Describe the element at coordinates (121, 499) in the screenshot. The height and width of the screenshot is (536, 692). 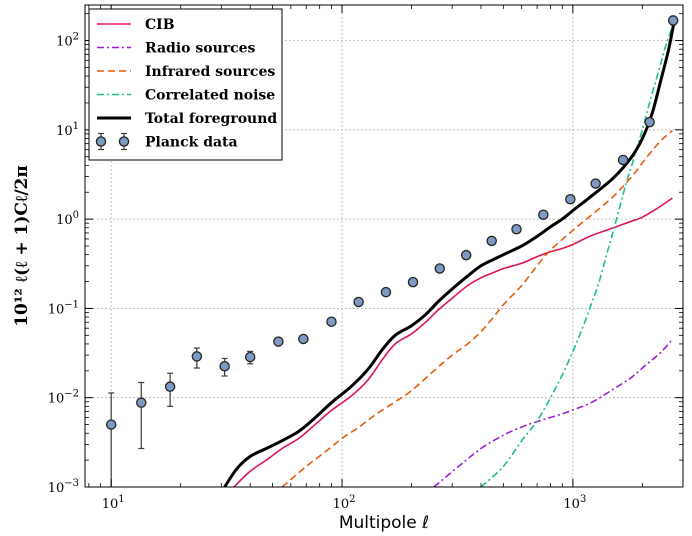
I see `x-tick-label-exponent: 1` at that location.